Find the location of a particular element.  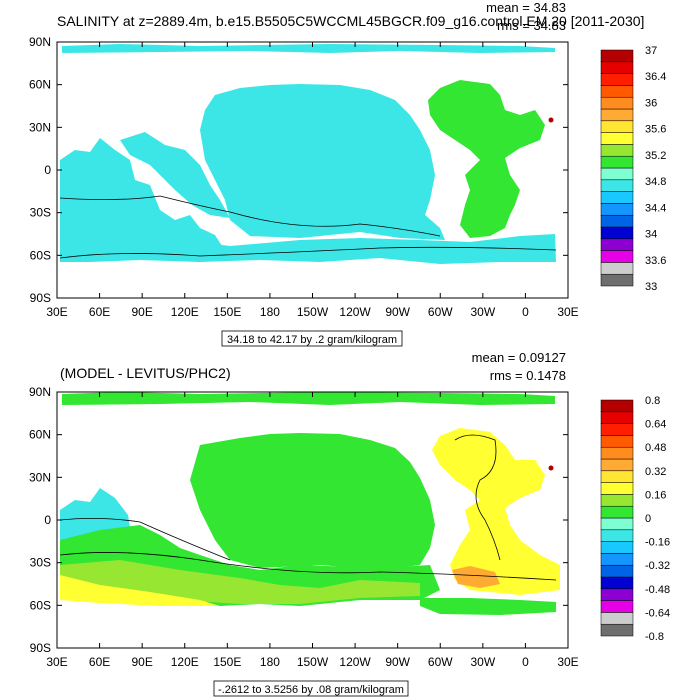

panel1-colorbar-label: 34.4 is located at coordinates (655, 208).